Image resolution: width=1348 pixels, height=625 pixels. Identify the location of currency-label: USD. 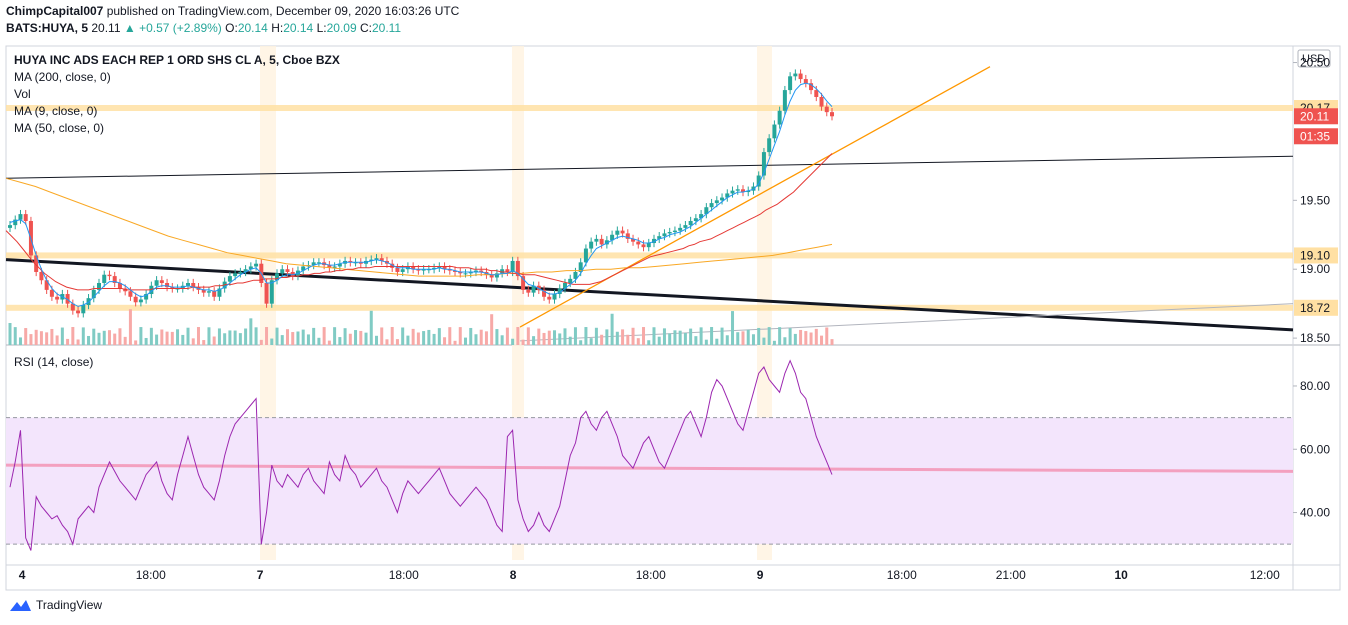
(1313, 59).